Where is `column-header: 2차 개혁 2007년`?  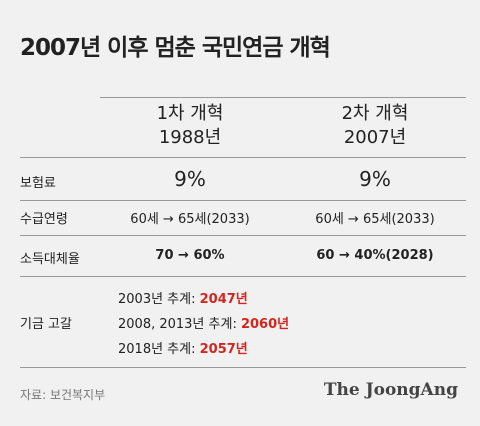
column-header: 2차 개혁 2007년 is located at coordinates (375, 126).